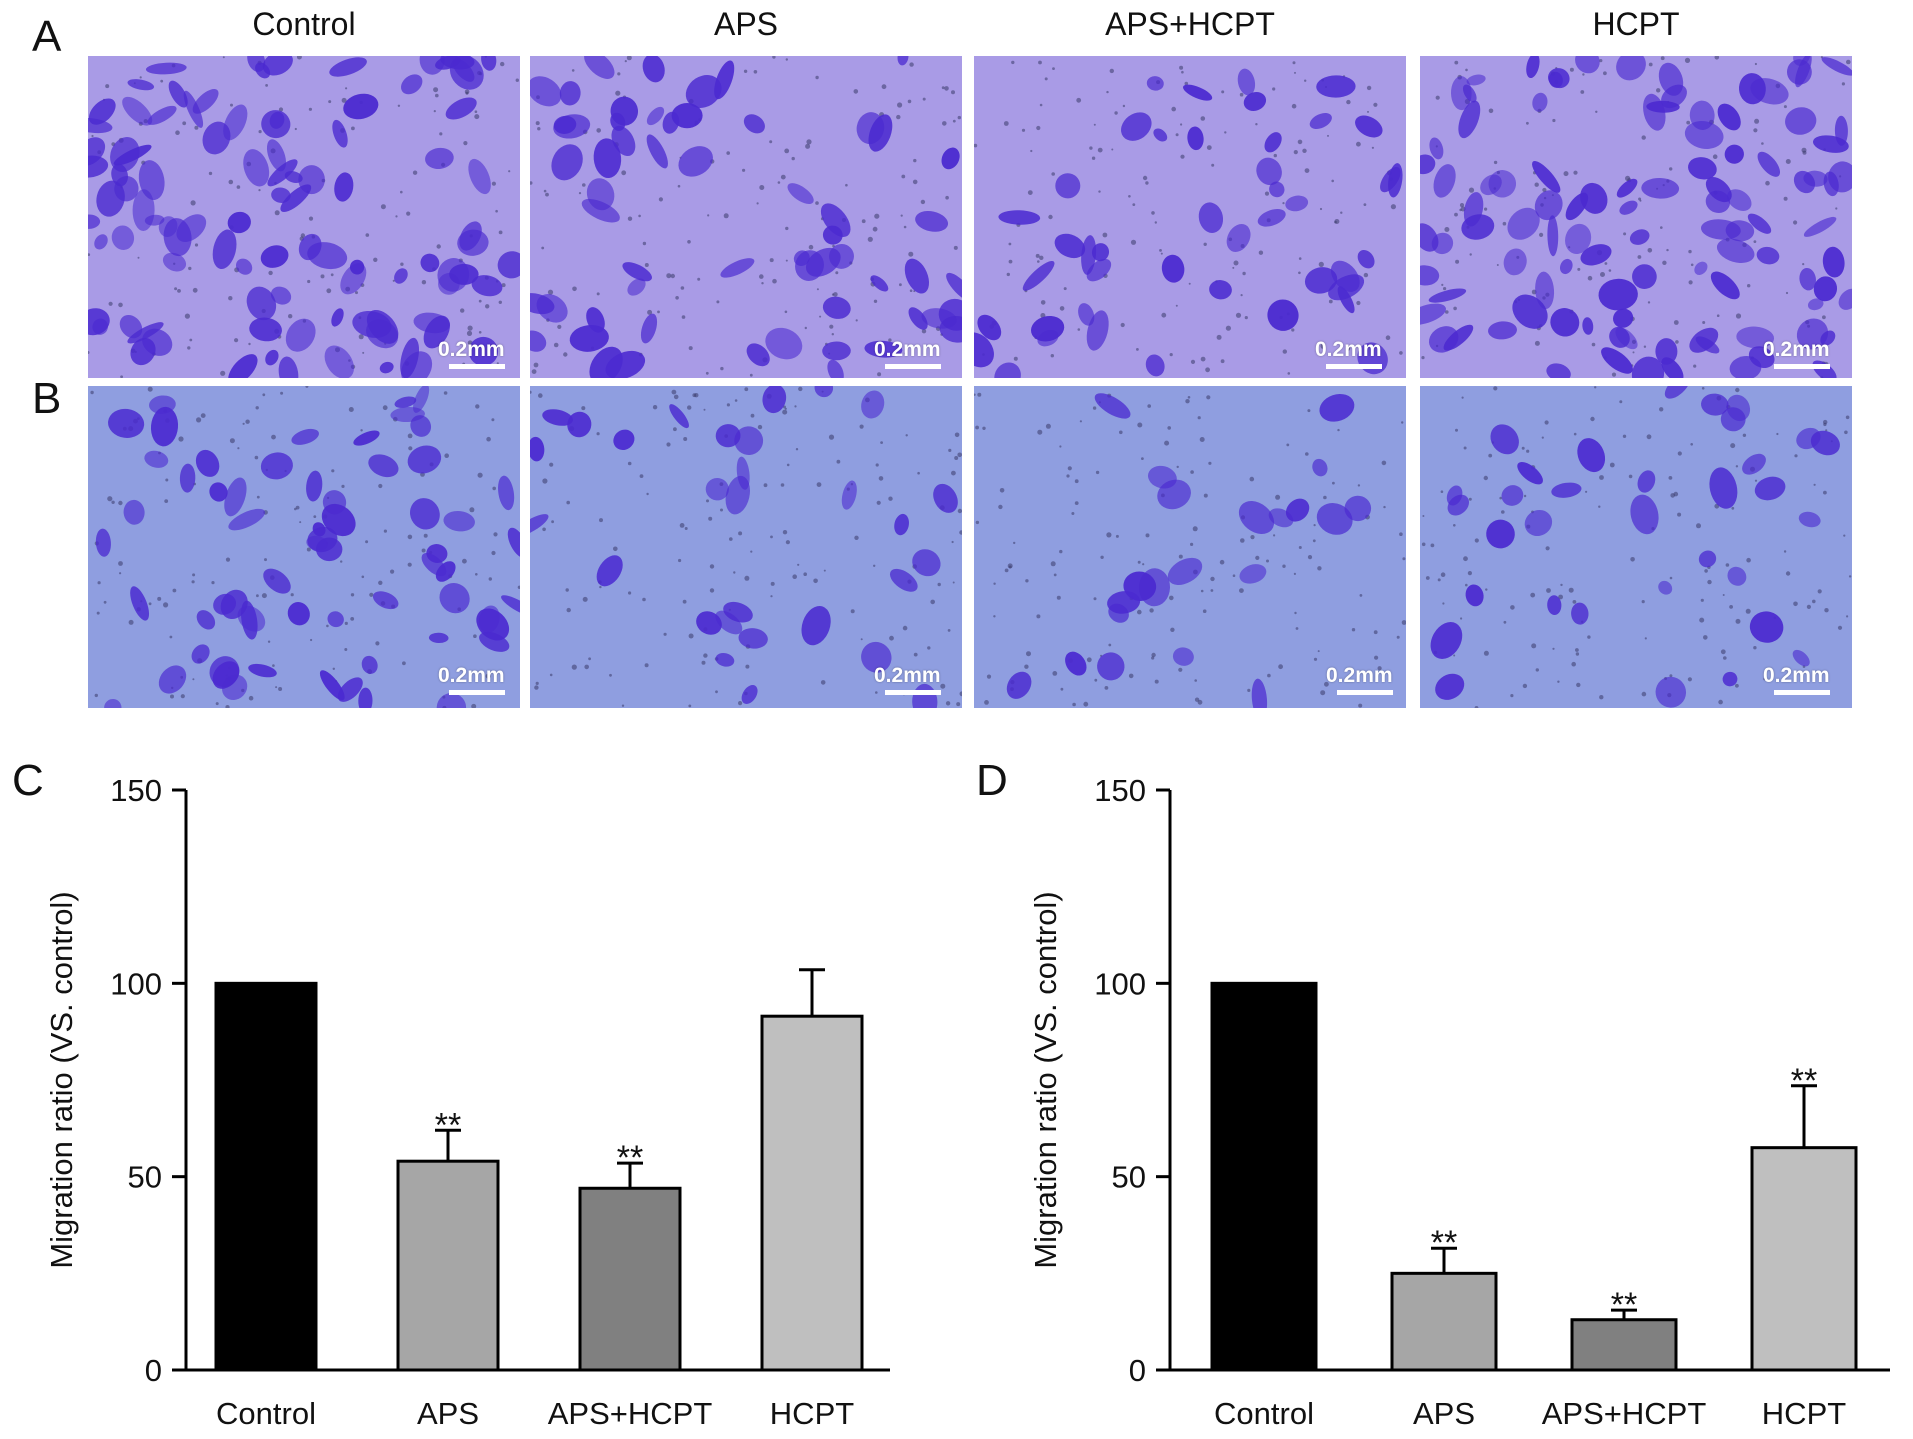  I want to click on scale-bar-b-aps-hcpt: 0.2mm, so click(1359, 679).